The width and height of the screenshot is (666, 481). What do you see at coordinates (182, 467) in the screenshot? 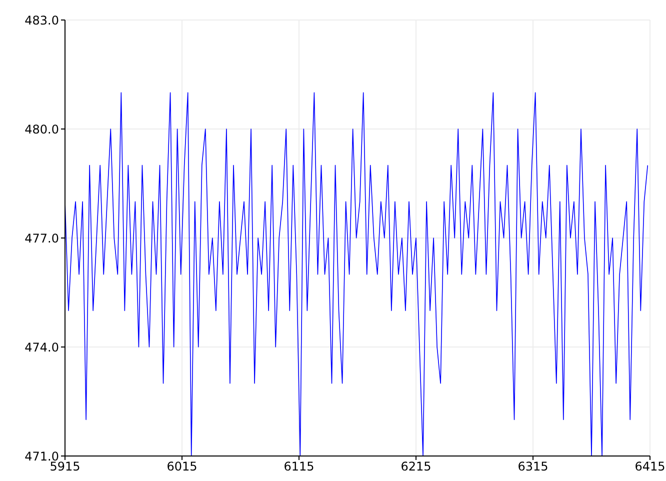
I see `x-tick-label: 6015` at bounding box center [182, 467].